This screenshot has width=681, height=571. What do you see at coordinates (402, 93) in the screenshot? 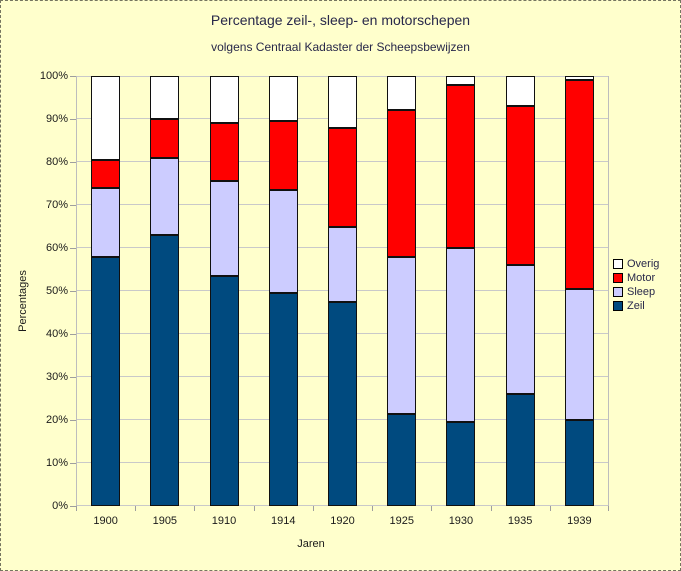
I see `bar-segment-1925-overig` at bounding box center [402, 93].